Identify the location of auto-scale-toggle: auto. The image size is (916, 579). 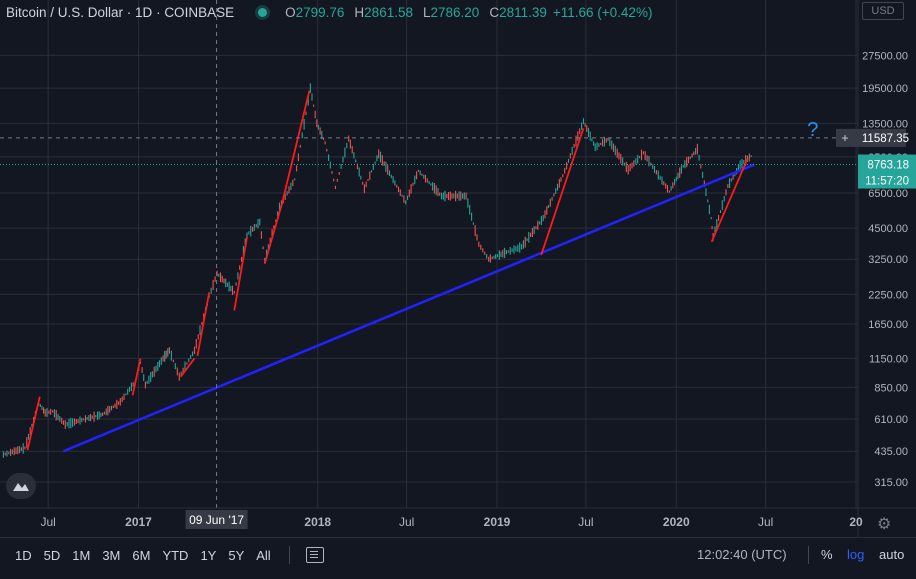
(892, 554).